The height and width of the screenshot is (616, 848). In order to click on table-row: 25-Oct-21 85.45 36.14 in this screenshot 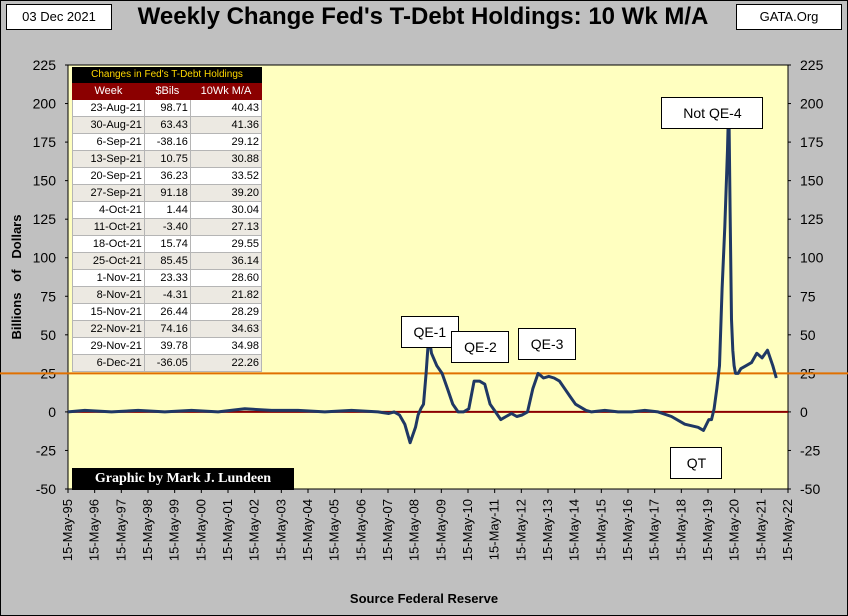, I will do `click(167, 261)`.